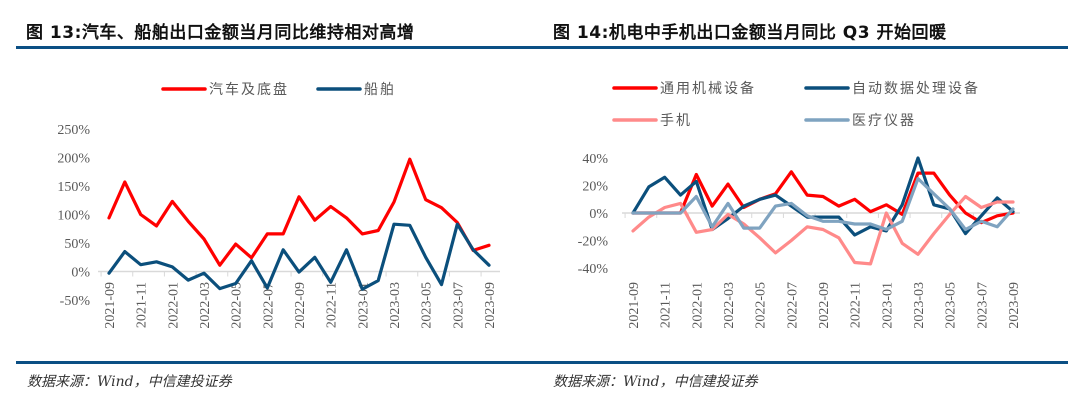 This screenshot has width=1080, height=407. What do you see at coordinates (77, 244) in the screenshot?
I see `y-tick-label: 50%` at bounding box center [77, 244].